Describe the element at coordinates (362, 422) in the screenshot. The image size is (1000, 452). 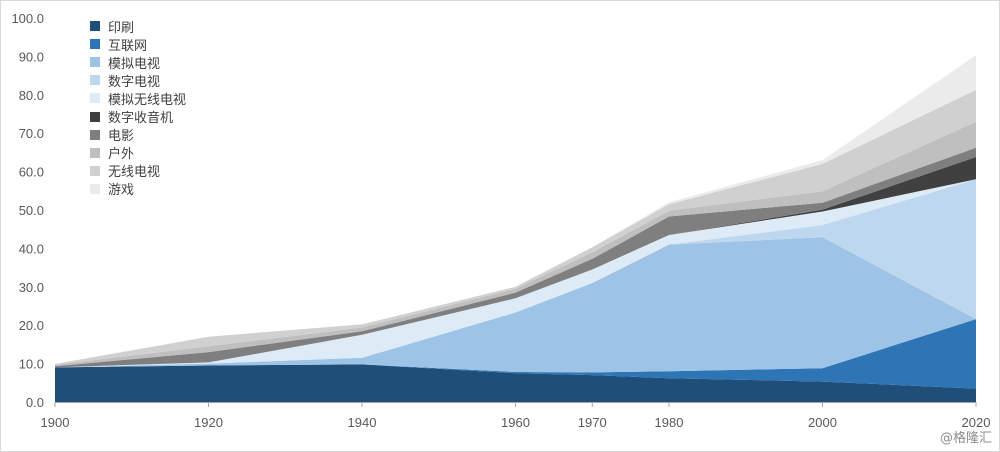
I see `x-tick-label: 1940` at that location.